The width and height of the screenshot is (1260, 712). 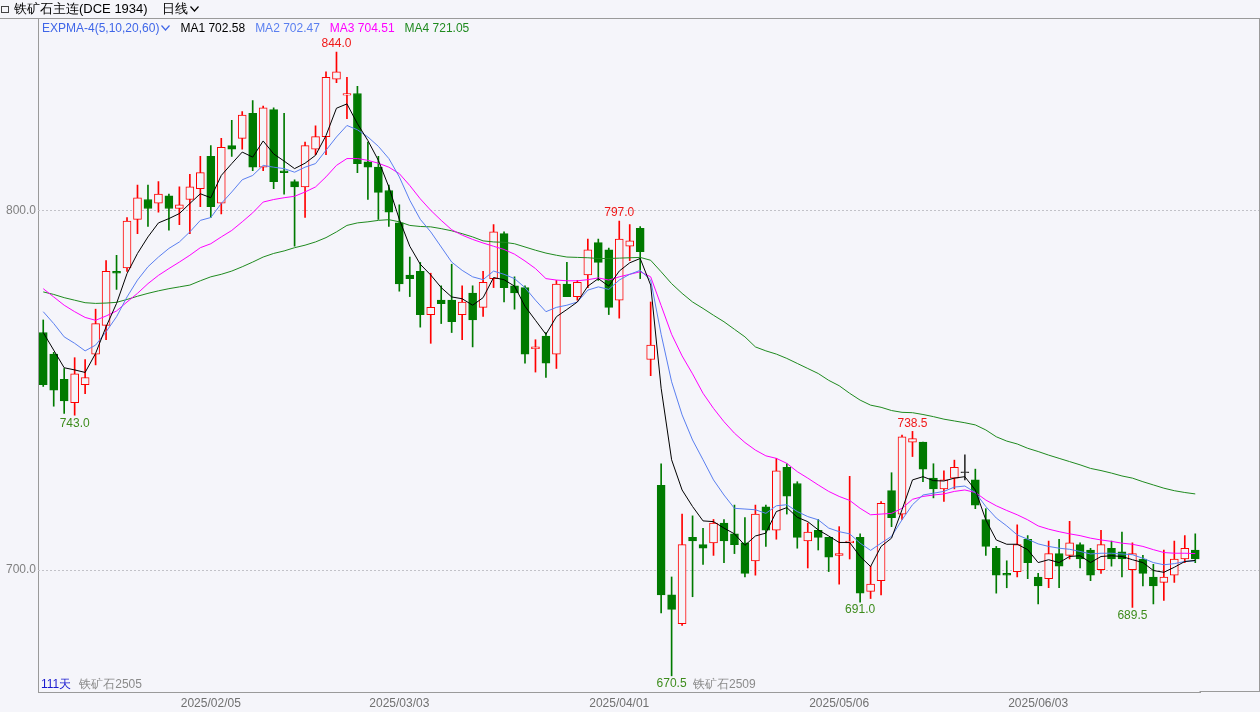 What do you see at coordinates (110, 684) in the screenshot?
I see `annotation: 铁矿石2505` at bounding box center [110, 684].